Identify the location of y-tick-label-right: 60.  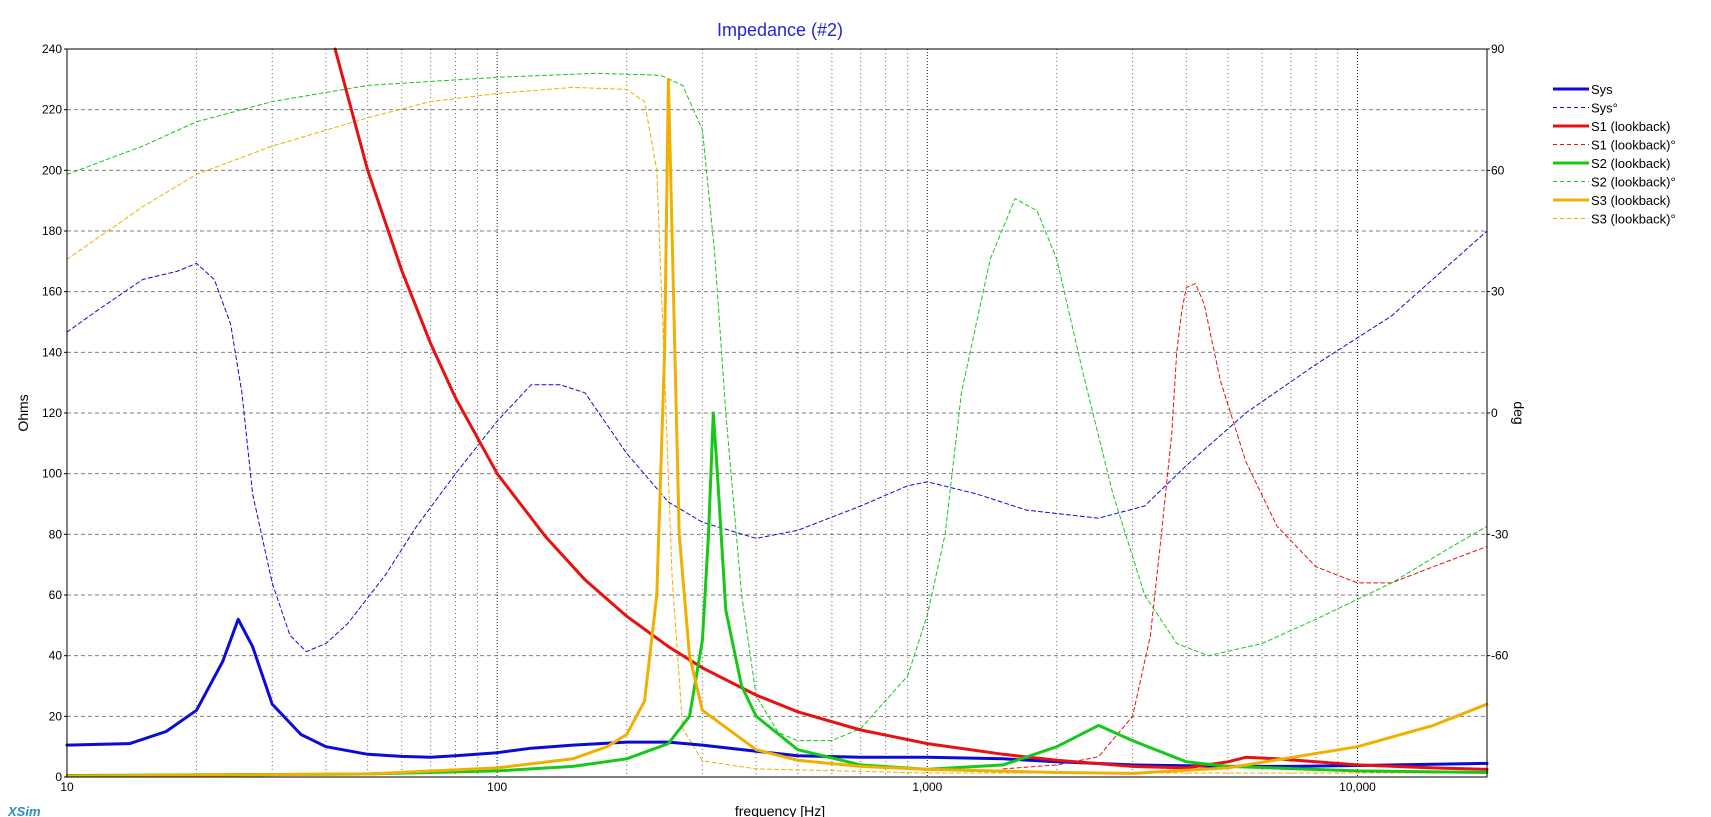
(1498, 170).